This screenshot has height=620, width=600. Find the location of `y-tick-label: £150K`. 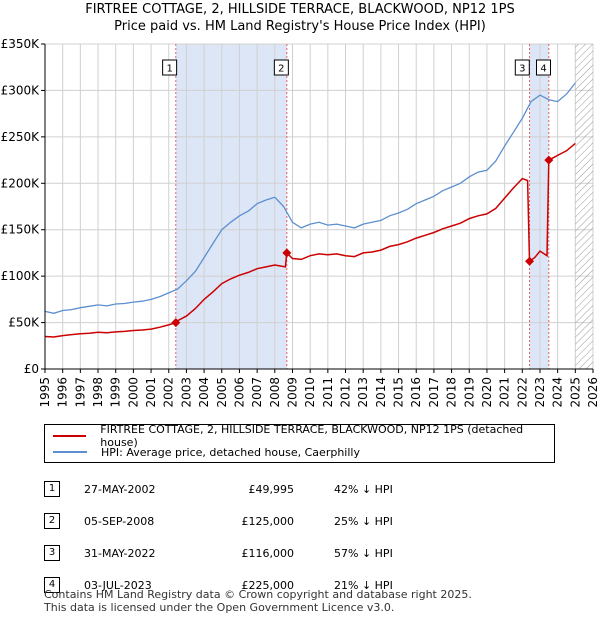

y-tick-label: £150K is located at coordinates (21, 230).